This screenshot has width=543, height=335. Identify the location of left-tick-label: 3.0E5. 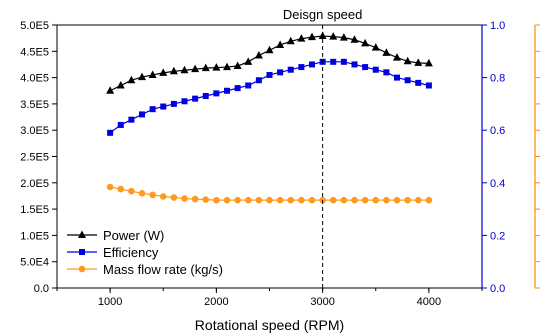
(34, 131).